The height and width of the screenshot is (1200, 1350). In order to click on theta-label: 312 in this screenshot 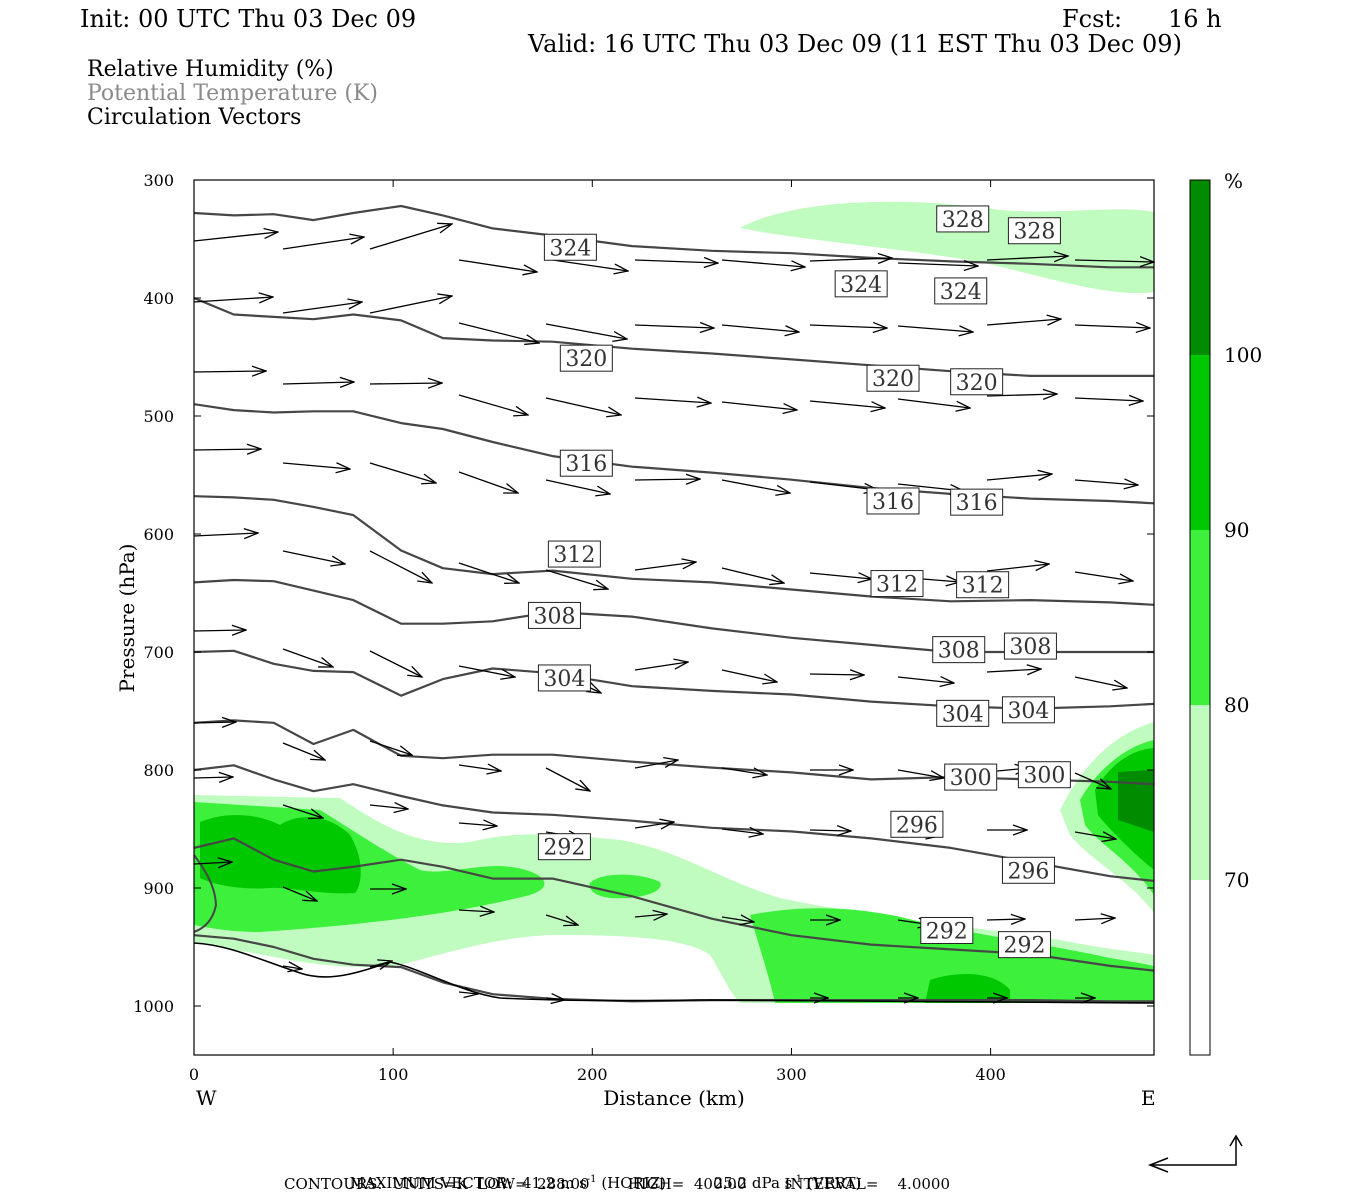, I will do `click(983, 586)`.